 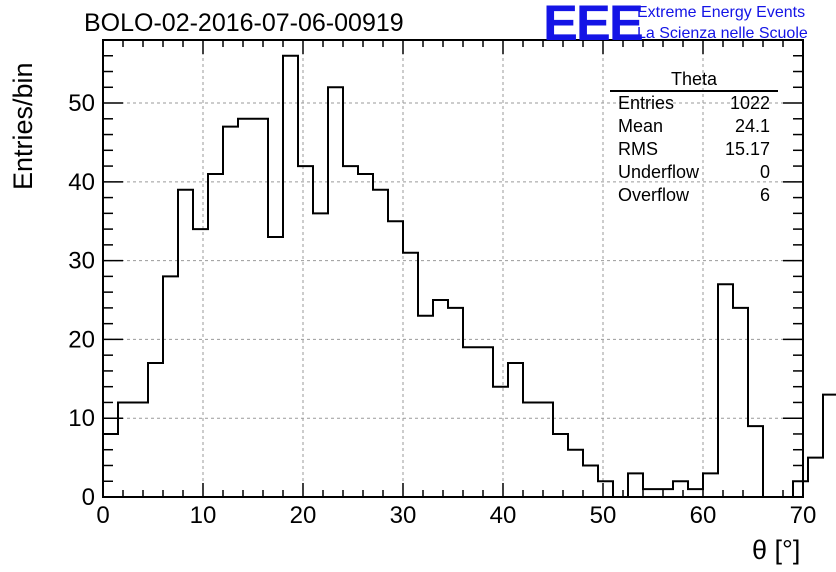 What do you see at coordinates (722, 33) in the screenshot?
I see `logo-line-2: La Scienza nelle Scuole` at bounding box center [722, 33].